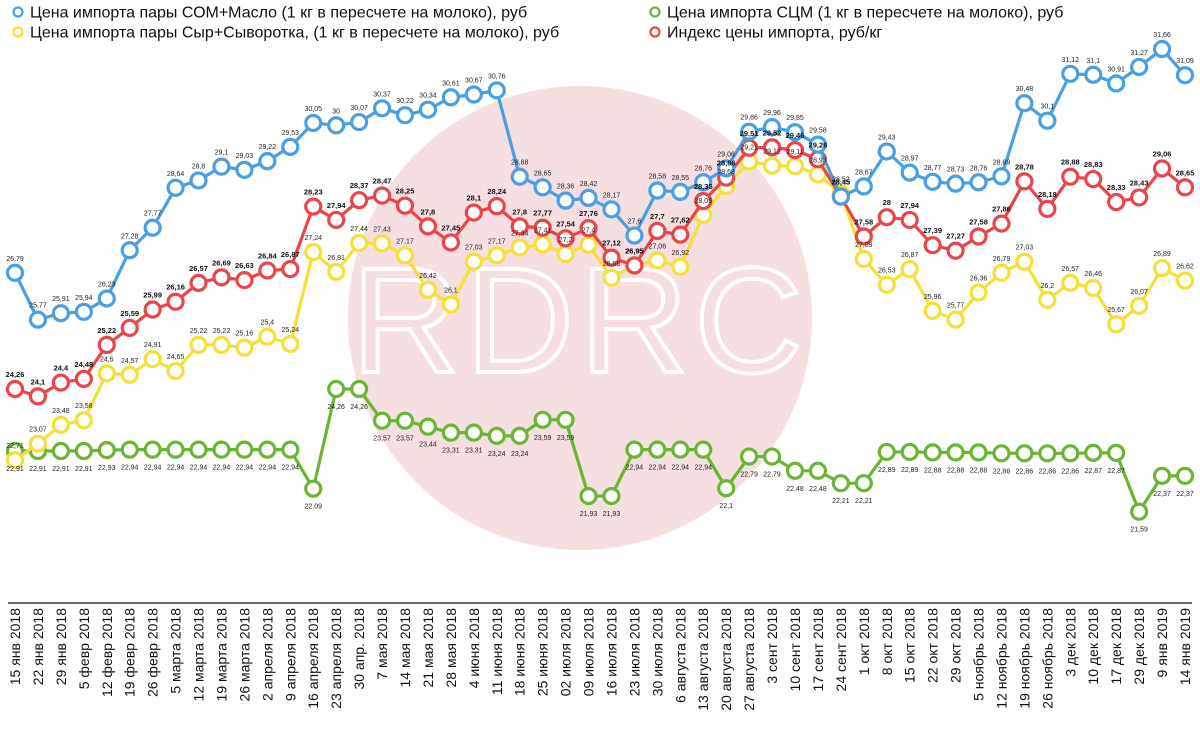 The image size is (1200, 744). Describe the element at coordinates (497, 454) in the screenshot. I see `data-label: 23,24` at that location.